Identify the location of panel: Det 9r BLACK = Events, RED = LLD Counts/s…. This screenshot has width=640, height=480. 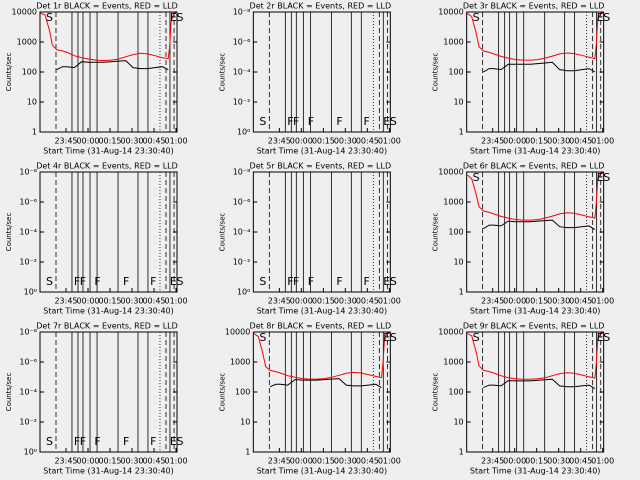
(523, 399).